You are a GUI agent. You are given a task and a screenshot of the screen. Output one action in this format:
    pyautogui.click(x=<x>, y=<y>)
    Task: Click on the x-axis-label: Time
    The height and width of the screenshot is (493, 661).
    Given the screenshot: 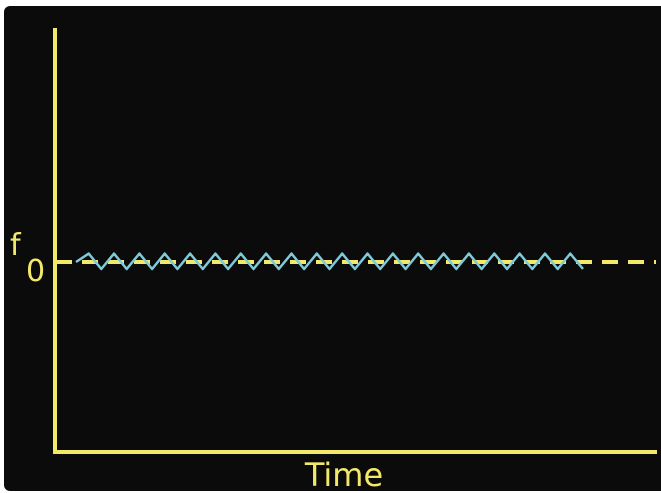 What is the action you would take?
    pyautogui.click(x=343, y=474)
    